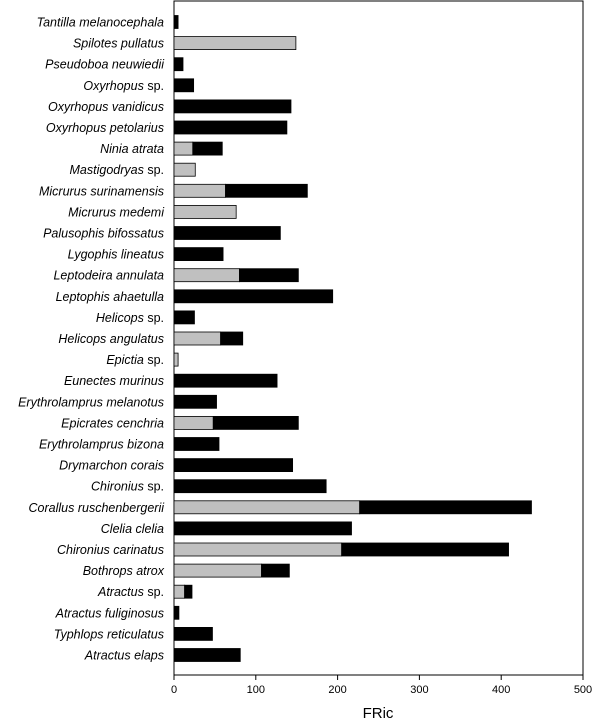  What do you see at coordinates (124, 656) in the screenshot?
I see `category-label: Atractus elaps` at bounding box center [124, 656].